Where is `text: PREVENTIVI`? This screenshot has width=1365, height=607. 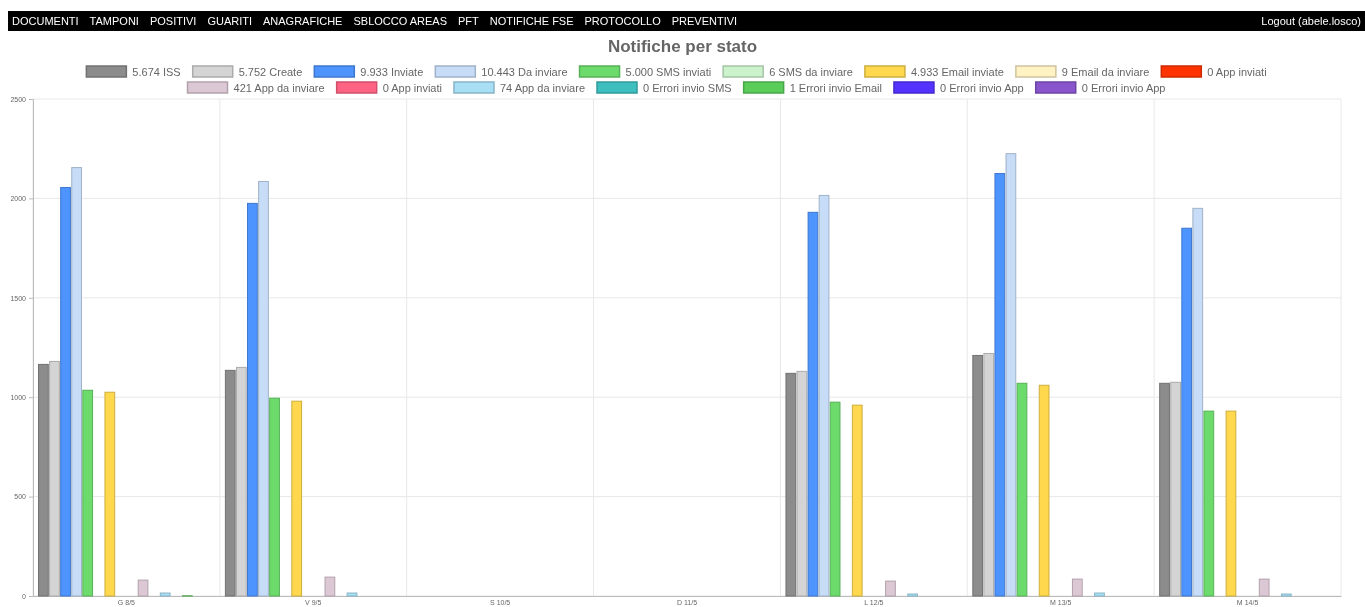 text: PREVENTIVI is located at coordinates (704, 21).